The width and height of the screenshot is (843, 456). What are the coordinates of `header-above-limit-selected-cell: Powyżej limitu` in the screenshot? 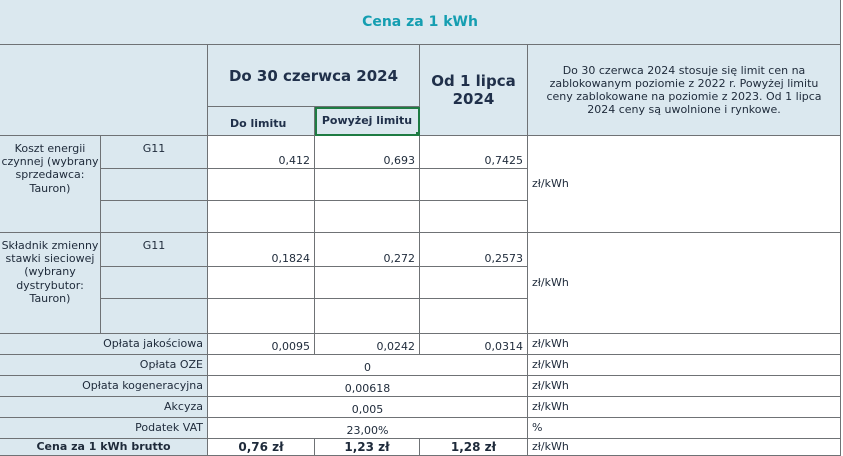 It's located at (367, 121).